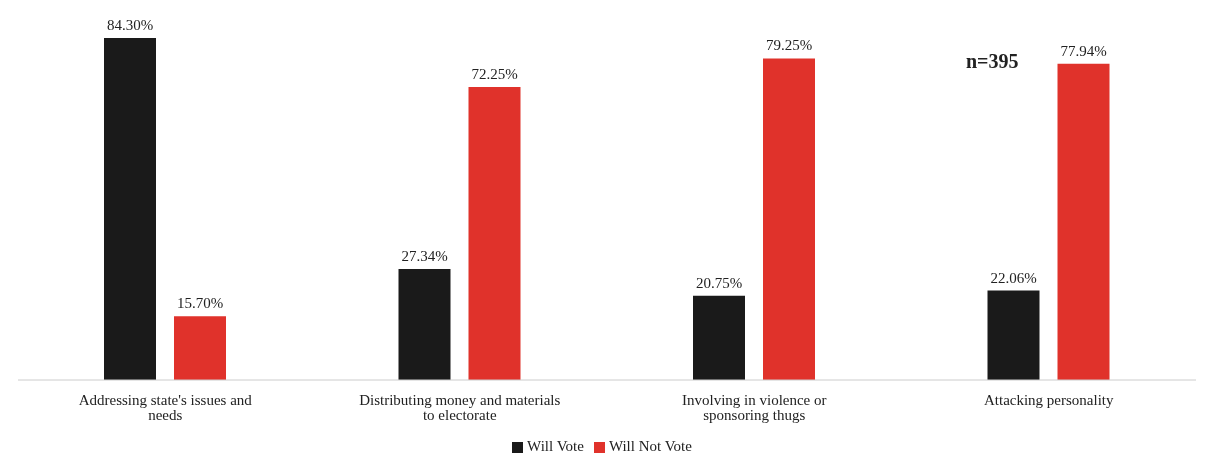 This screenshot has width=1214, height=468. Describe the element at coordinates (789, 45) in the screenshot. I see `data-label: 79.25%` at that location.